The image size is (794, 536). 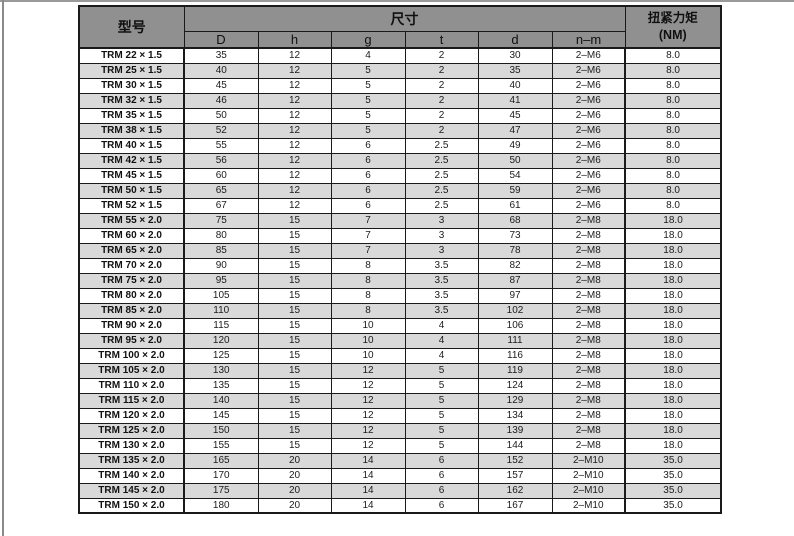 What do you see at coordinates (400, 265) in the screenshot?
I see `table-row: TRM 70 × 2.0 90 15 8 3.5 82 2–M8 18.0` at bounding box center [400, 265].